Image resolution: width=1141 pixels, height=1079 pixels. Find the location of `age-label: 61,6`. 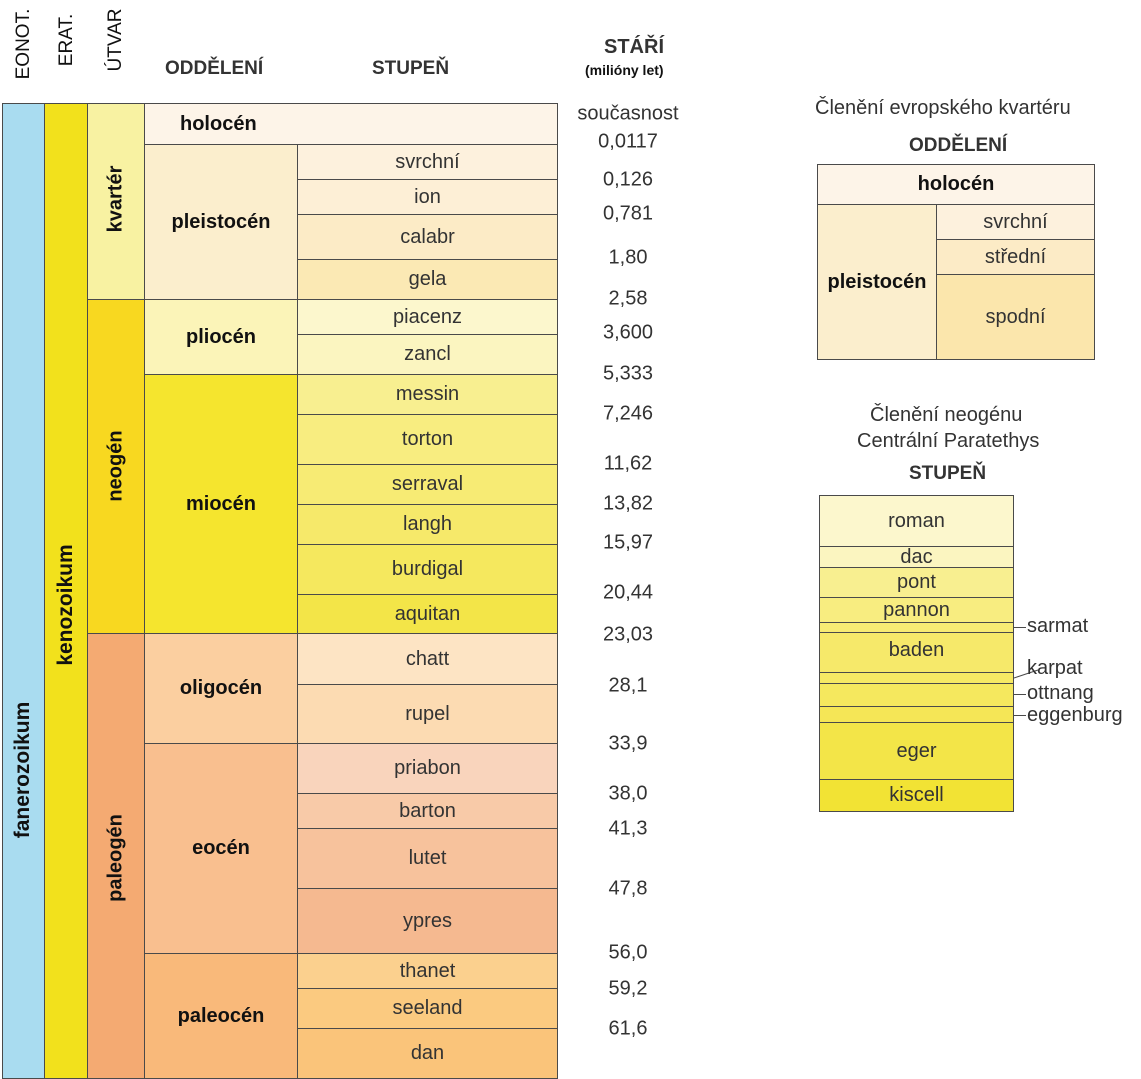

age-label: 61,6 is located at coordinates (628, 1028).